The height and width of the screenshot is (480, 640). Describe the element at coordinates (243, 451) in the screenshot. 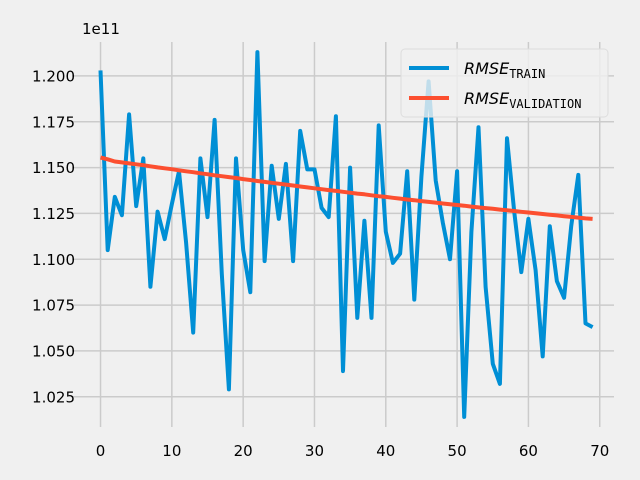

I see `x-tick-label: 20` at that location.